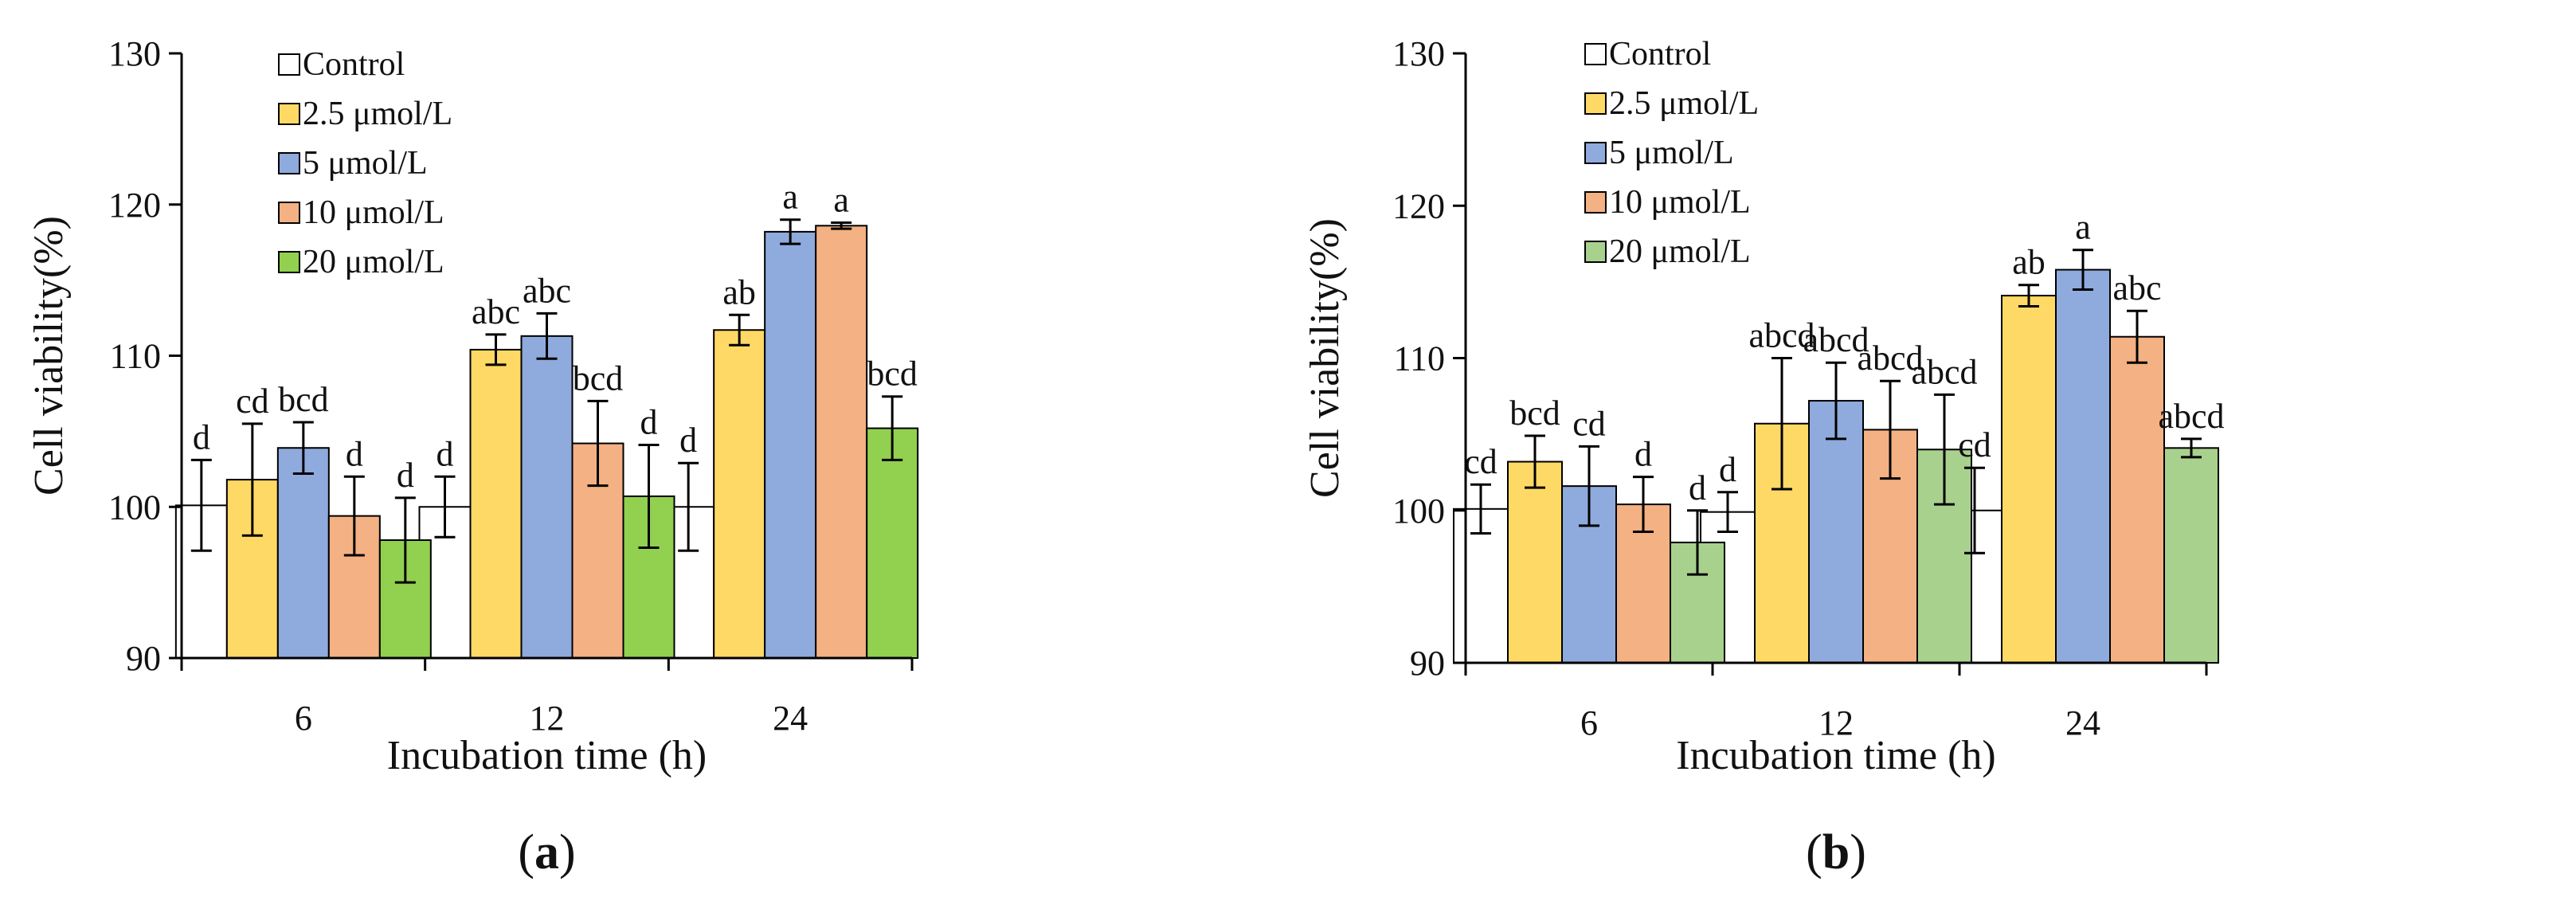 The height and width of the screenshot is (905, 2576). Describe the element at coordinates (303, 718) in the screenshot. I see `x-tick-label-a-6: 6` at that location.